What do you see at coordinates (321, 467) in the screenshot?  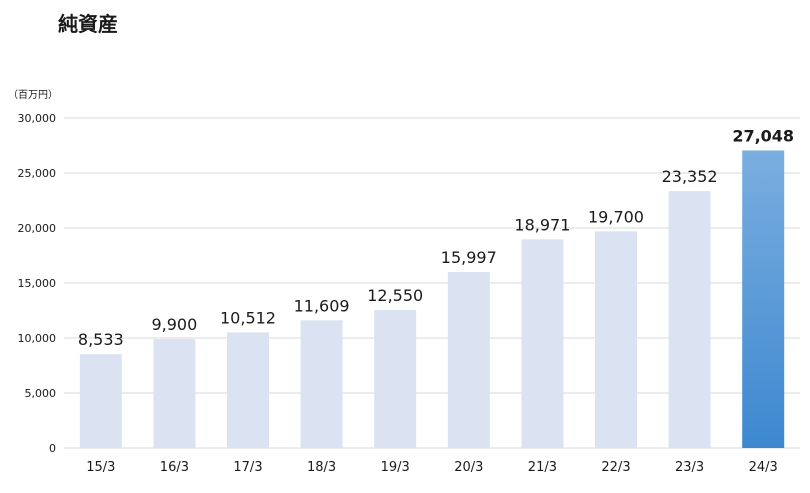 I see `x-tick-label: 18/3` at bounding box center [321, 467].